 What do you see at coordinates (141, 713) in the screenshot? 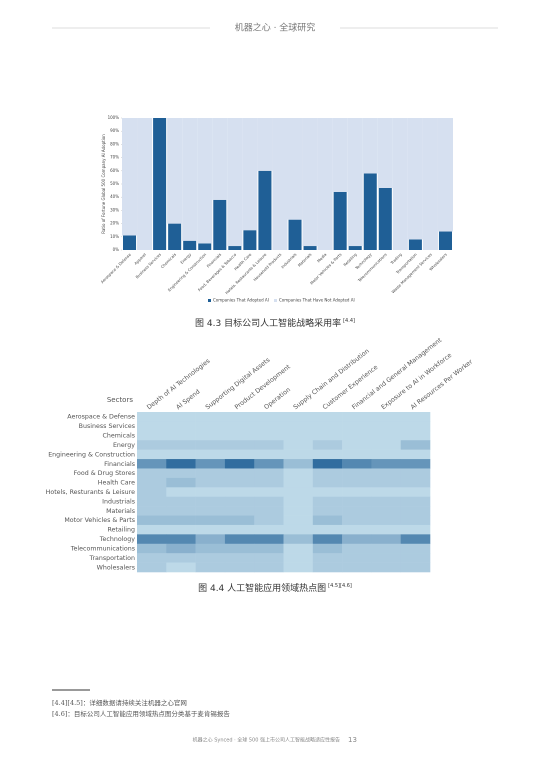
I see `footnote: [4.6]：目标公司人工智能应用领域热点图分类基于麦肯锡报告` at bounding box center [141, 713].